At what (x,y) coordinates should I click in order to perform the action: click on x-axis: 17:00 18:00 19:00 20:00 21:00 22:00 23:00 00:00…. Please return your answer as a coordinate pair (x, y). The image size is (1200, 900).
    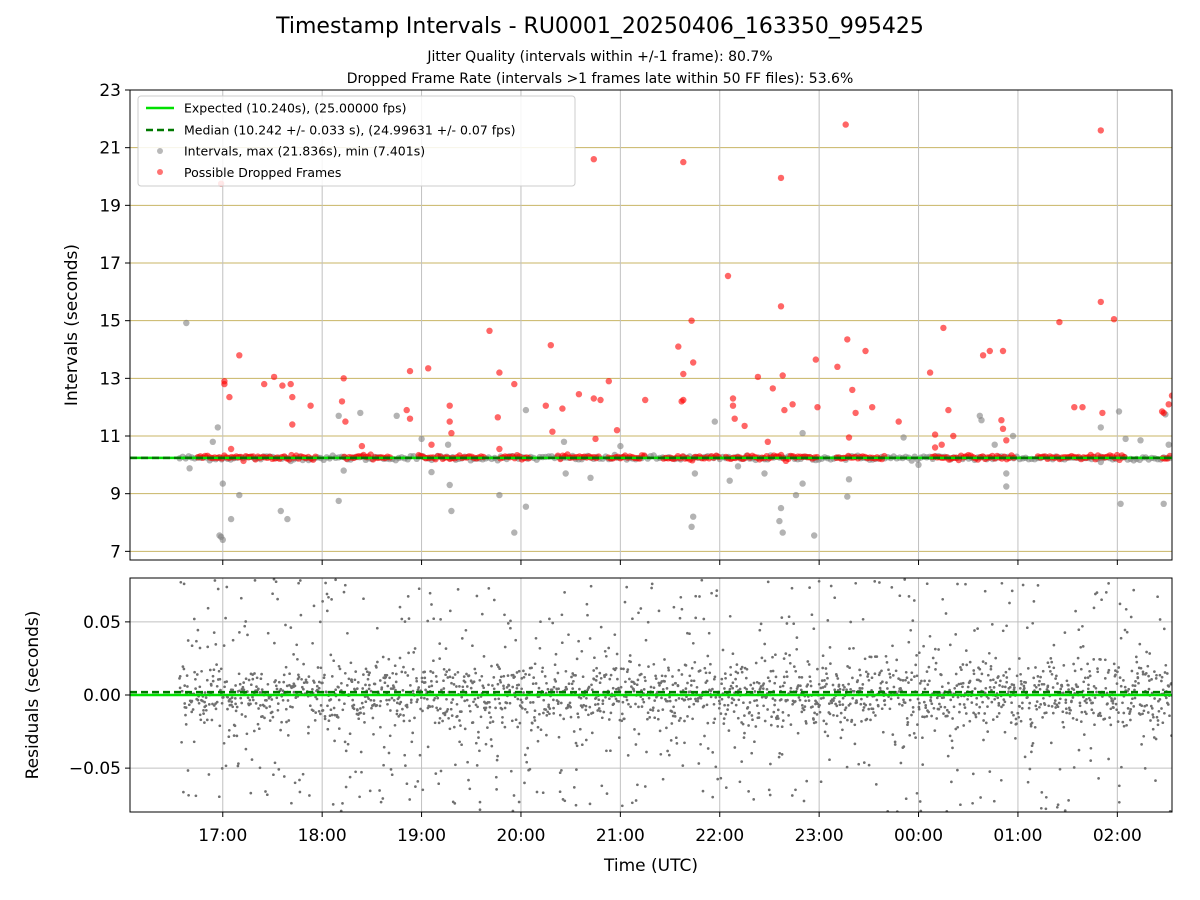
    Looking at the image, I should click on (670, 829).